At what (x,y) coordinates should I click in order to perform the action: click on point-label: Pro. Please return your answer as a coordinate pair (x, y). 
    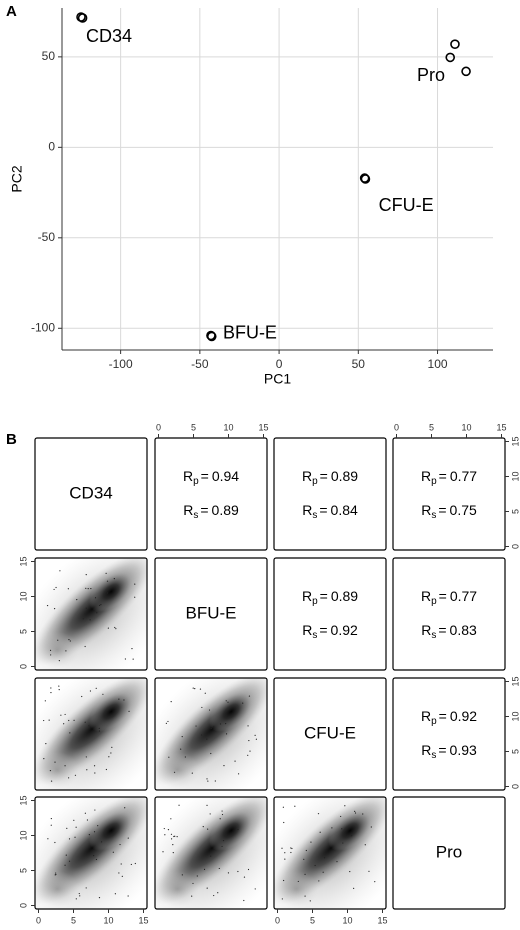
    Looking at the image, I should click on (431, 75).